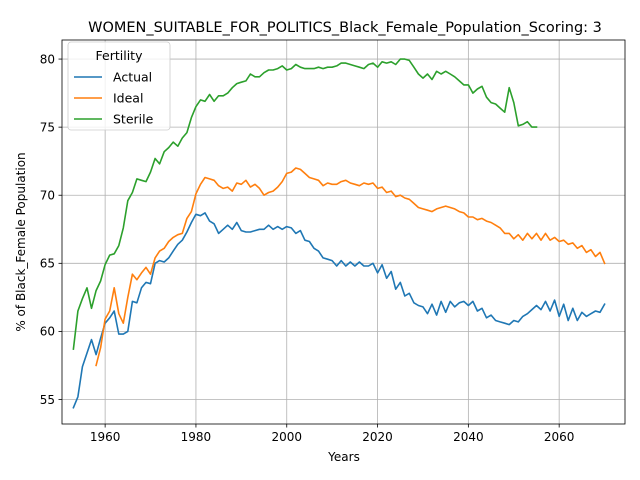 The height and width of the screenshot is (480, 640). Describe the element at coordinates (47, 127) in the screenshot. I see `y-tick-label: 75` at that location.